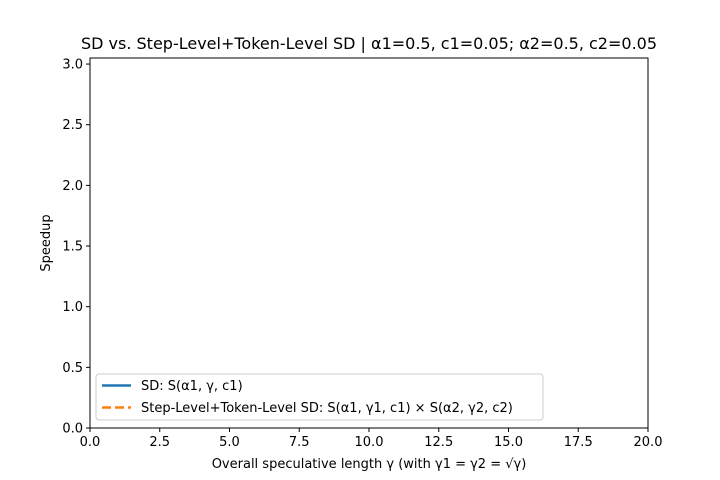 The height and width of the screenshot is (480, 720). I want to click on x-tick-label: 12.5, so click(438, 442).